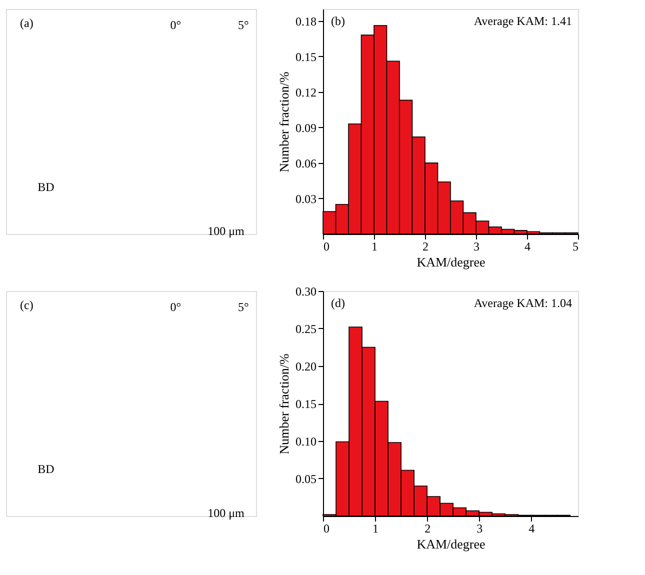  What do you see at coordinates (338, 21) in the screenshot?
I see `annotation: (b)` at bounding box center [338, 21].